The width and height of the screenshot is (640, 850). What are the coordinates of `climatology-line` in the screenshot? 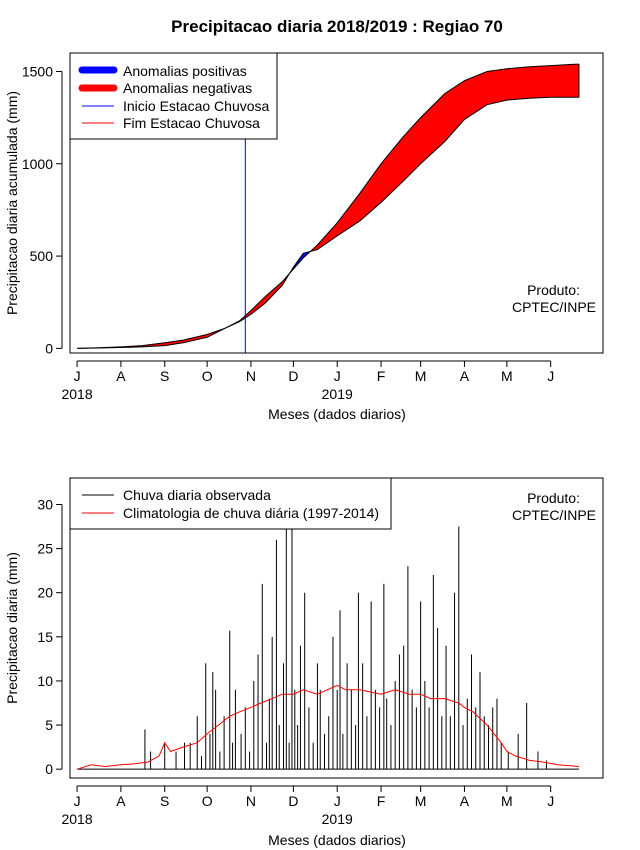 It's located at (328, 727).